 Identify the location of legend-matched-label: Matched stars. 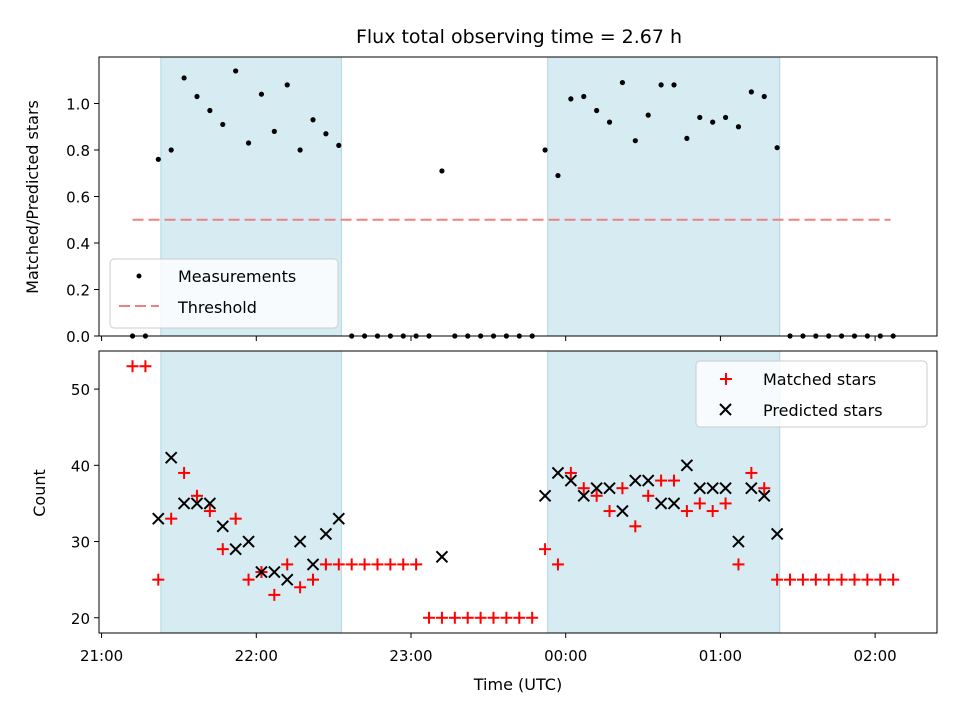
(819, 379).